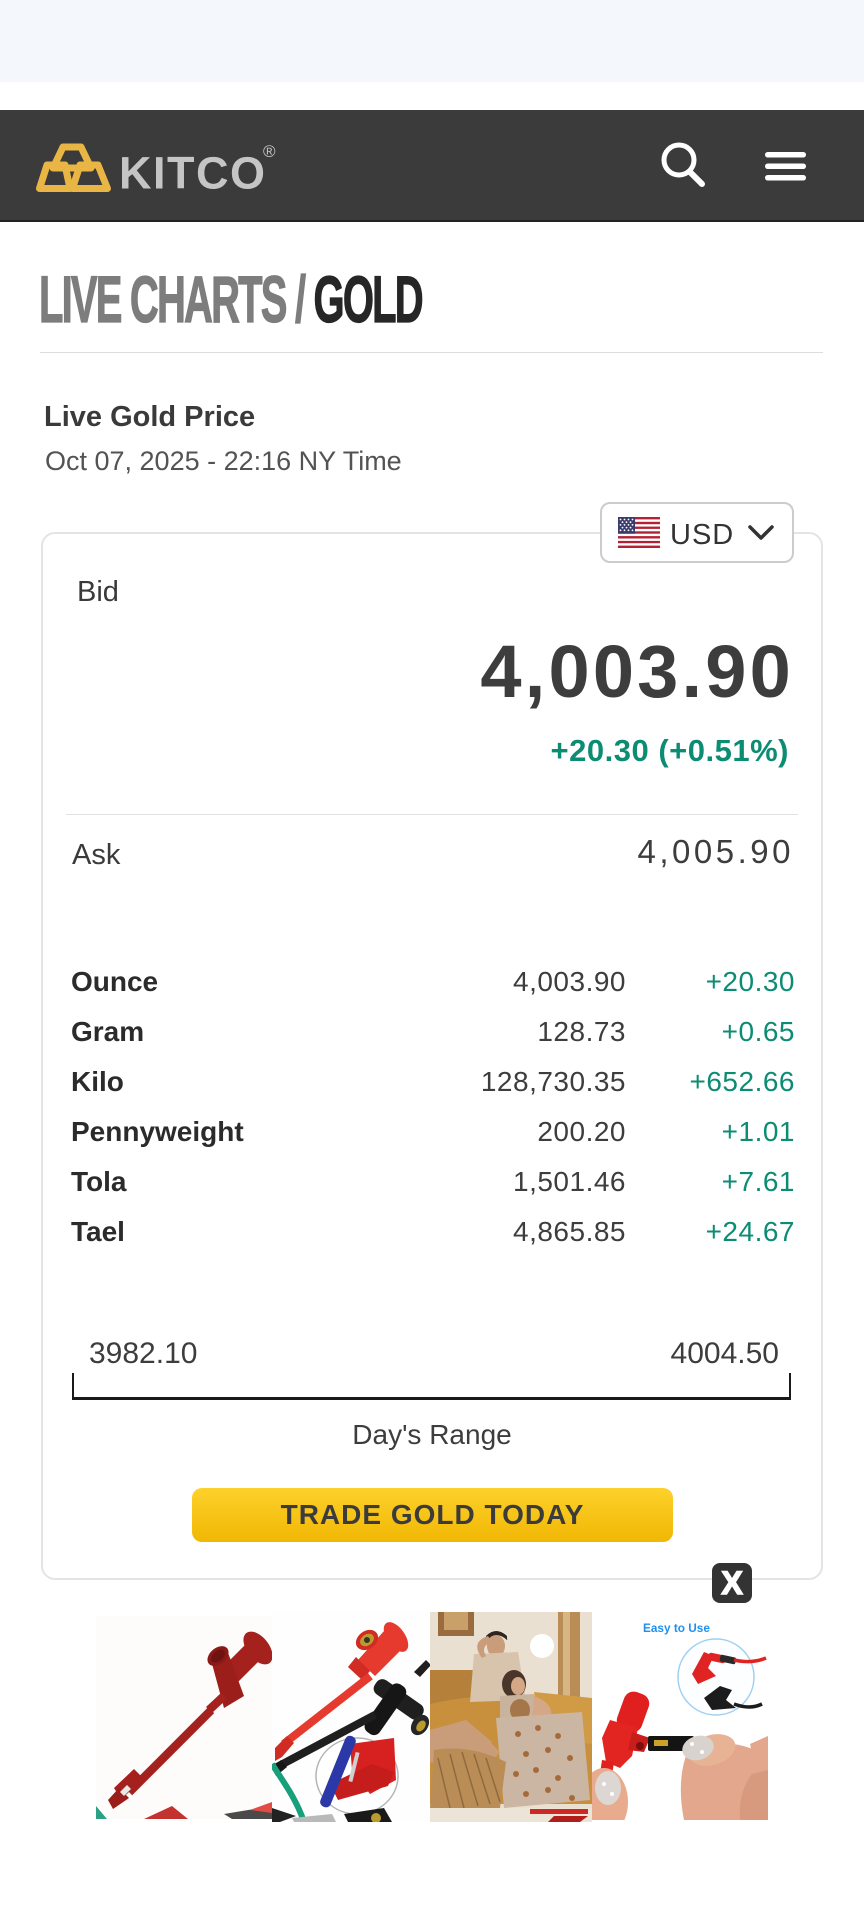 The width and height of the screenshot is (864, 1920). I want to click on svg-text: KITCO, so click(193, 172).